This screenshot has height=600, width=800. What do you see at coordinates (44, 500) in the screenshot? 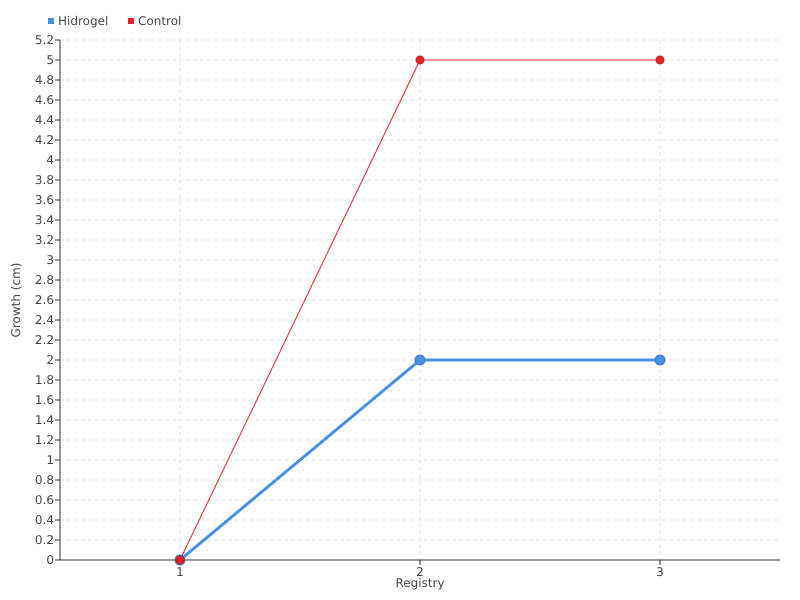
I see `y-tick-label: 0.6` at bounding box center [44, 500].